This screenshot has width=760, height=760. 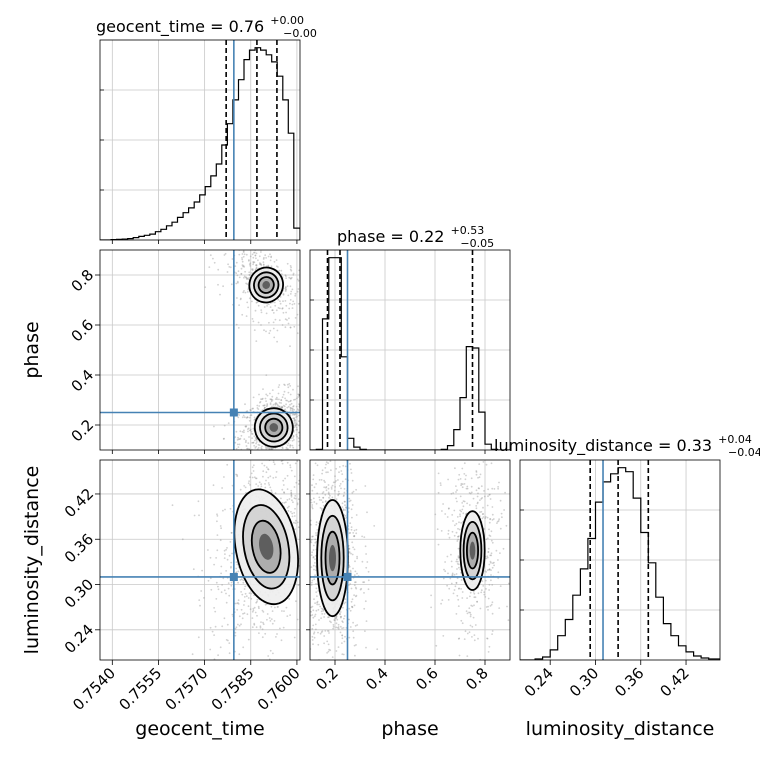 What do you see at coordinates (209, 575) in the screenshot?
I see `2d-panel-geocent_time-luminosity_distance` at bounding box center [209, 575].